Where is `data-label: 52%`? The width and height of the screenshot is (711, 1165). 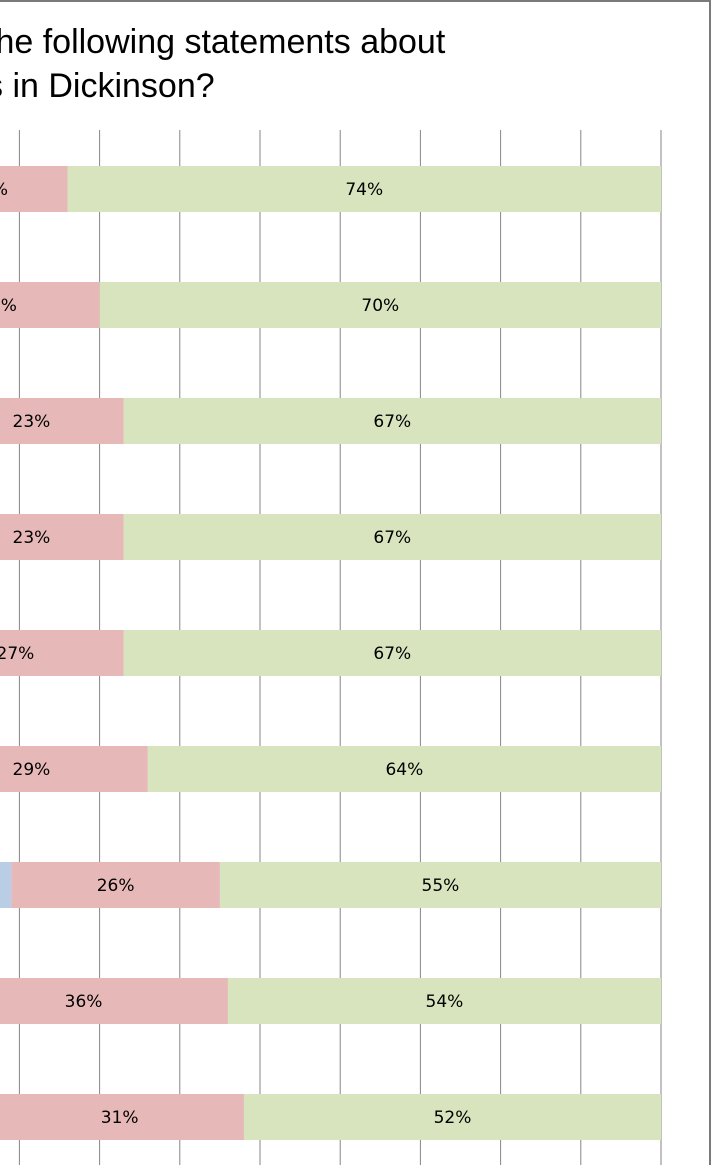 data-label: 52% is located at coordinates (453, 1118).